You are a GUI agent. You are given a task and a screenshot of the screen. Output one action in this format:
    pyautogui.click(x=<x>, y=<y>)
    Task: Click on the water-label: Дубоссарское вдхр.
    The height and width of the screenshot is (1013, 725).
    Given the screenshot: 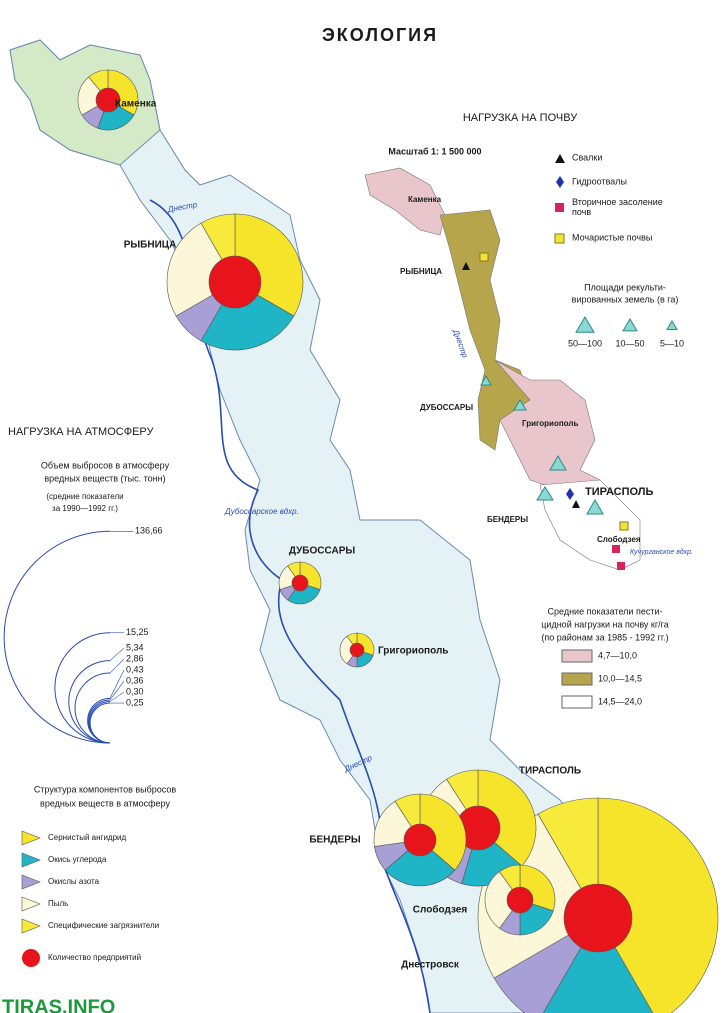 What is the action you would take?
    pyautogui.click(x=261, y=511)
    